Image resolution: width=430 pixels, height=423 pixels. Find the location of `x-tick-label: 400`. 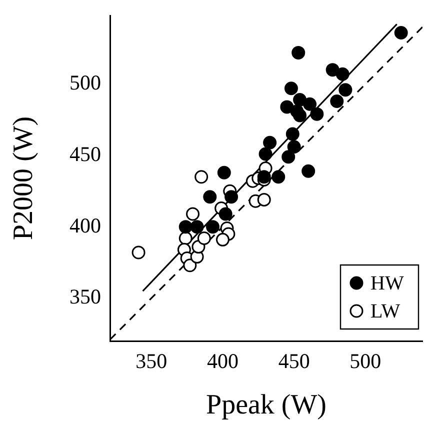

x-tick-label: 400 is located at coordinates (222, 361).